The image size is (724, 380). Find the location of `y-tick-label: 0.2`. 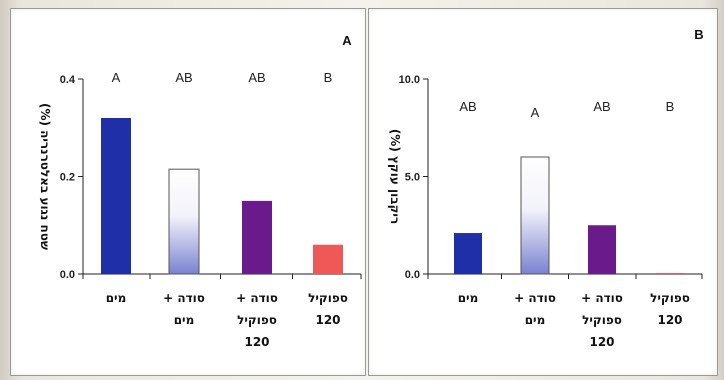

y-tick-label: 0.2 is located at coordinates (67, 178).